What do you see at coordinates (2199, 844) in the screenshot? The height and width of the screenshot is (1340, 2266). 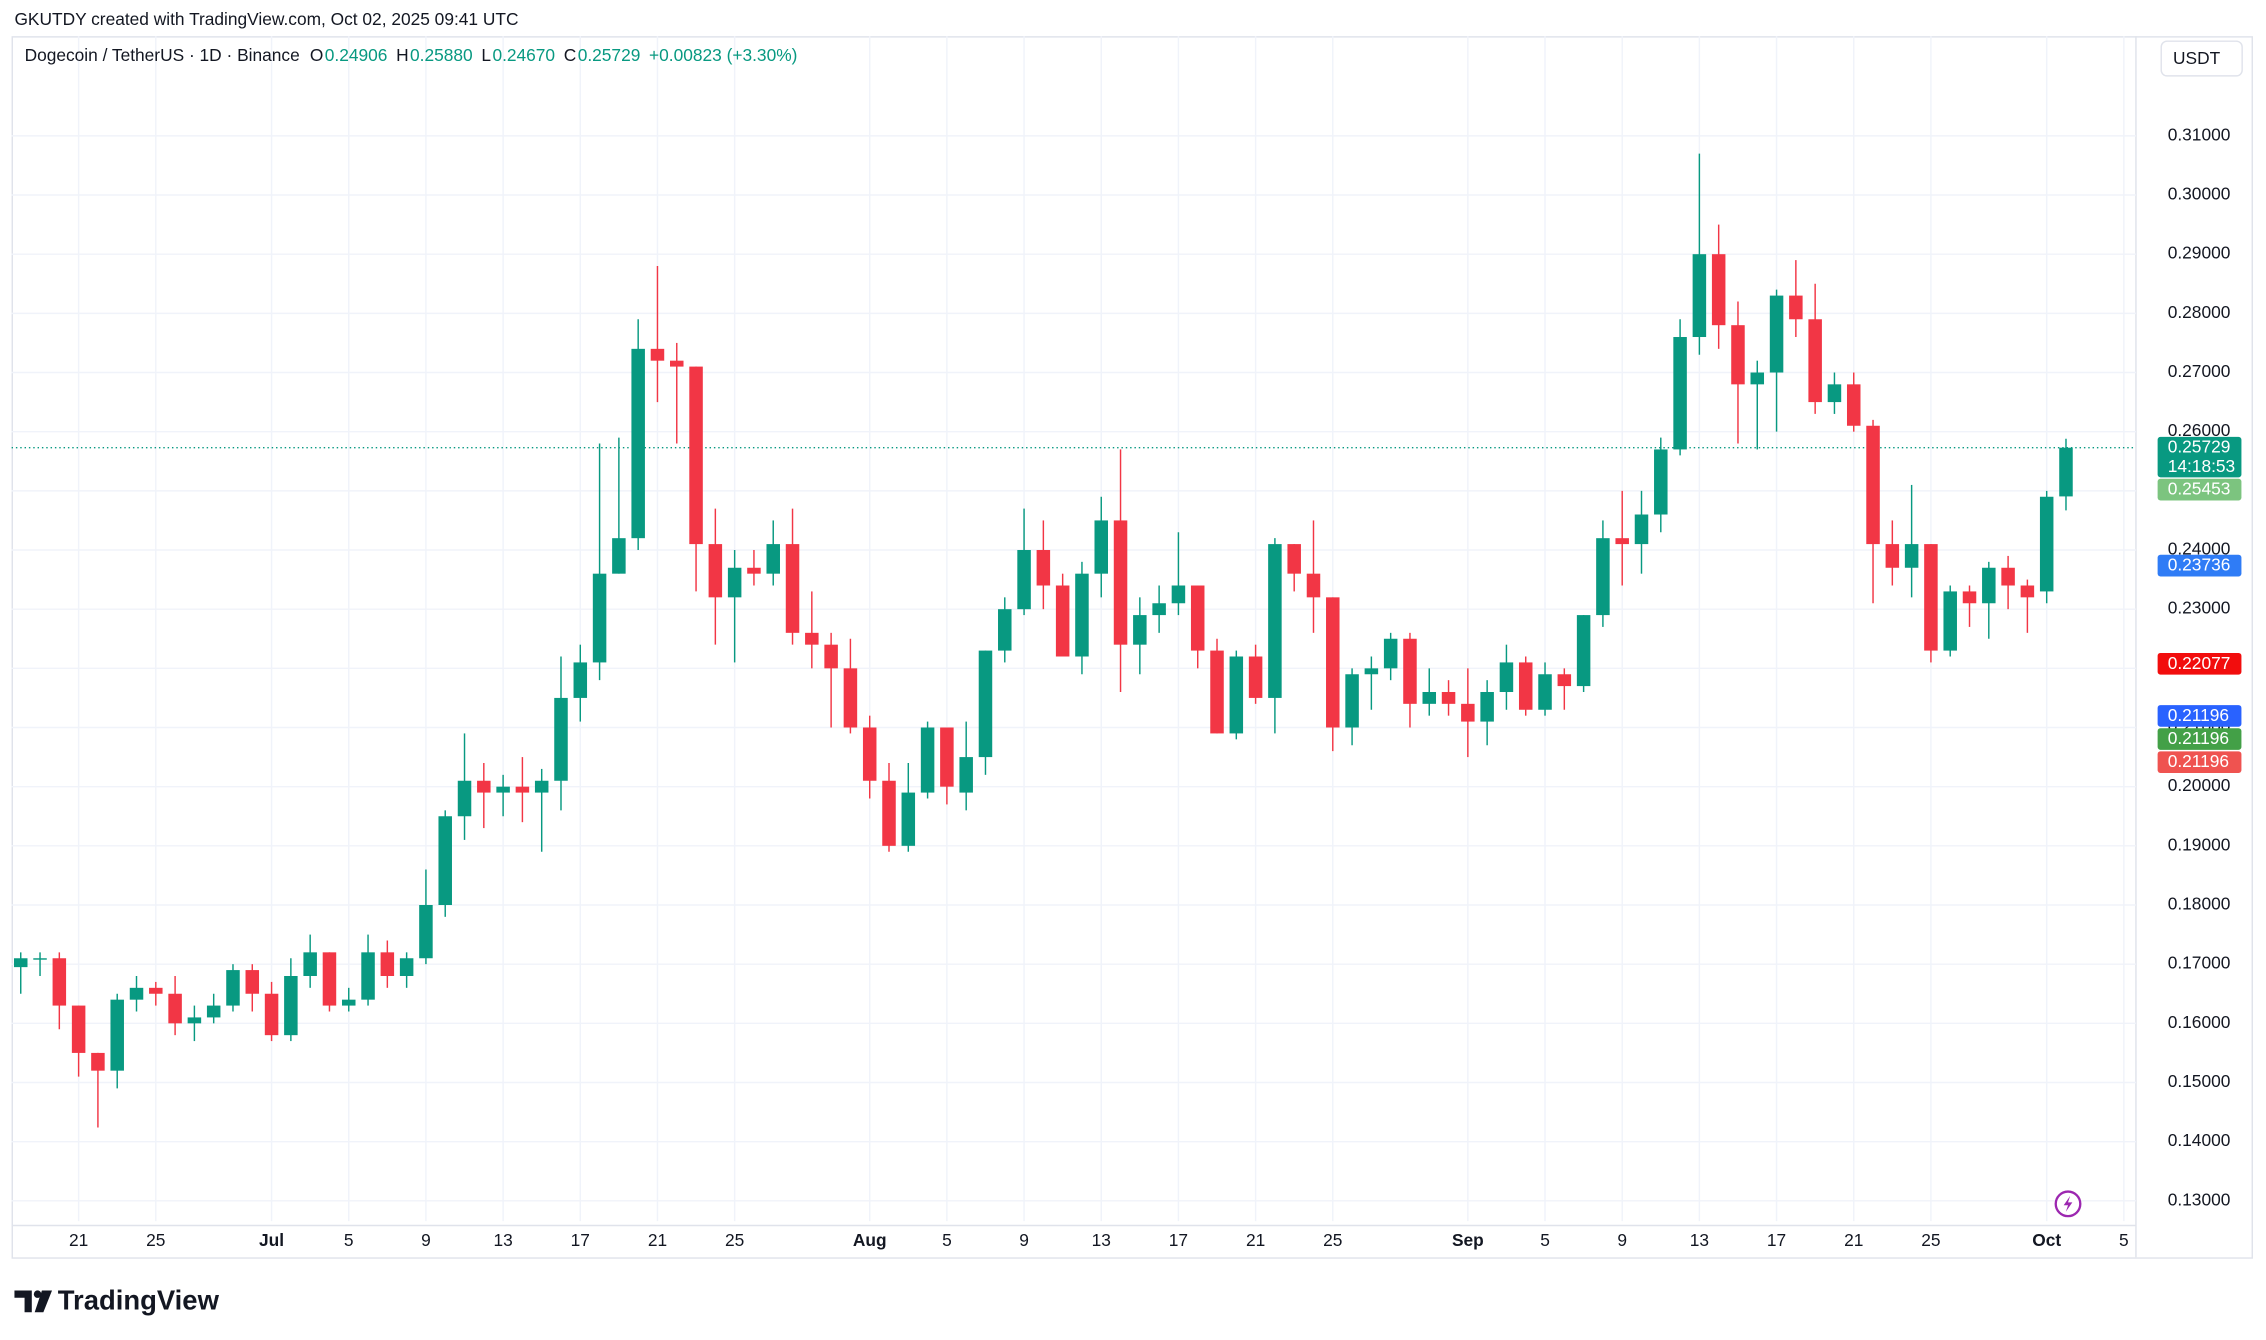 I see `y-tick-label: 0.19000` at bounding box center [2199, 844].